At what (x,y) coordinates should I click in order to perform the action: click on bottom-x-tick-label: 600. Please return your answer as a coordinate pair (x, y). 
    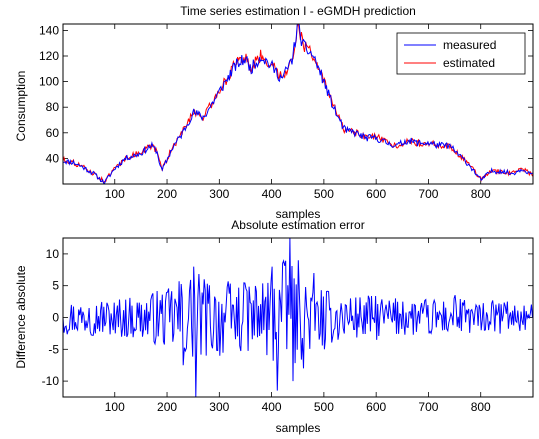
    Looking at the image, I should click on (376, 407).